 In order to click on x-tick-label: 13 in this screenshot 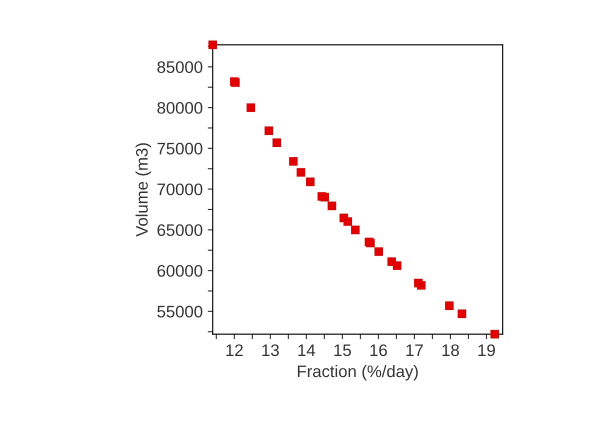, I will do `click(270, 350)`.